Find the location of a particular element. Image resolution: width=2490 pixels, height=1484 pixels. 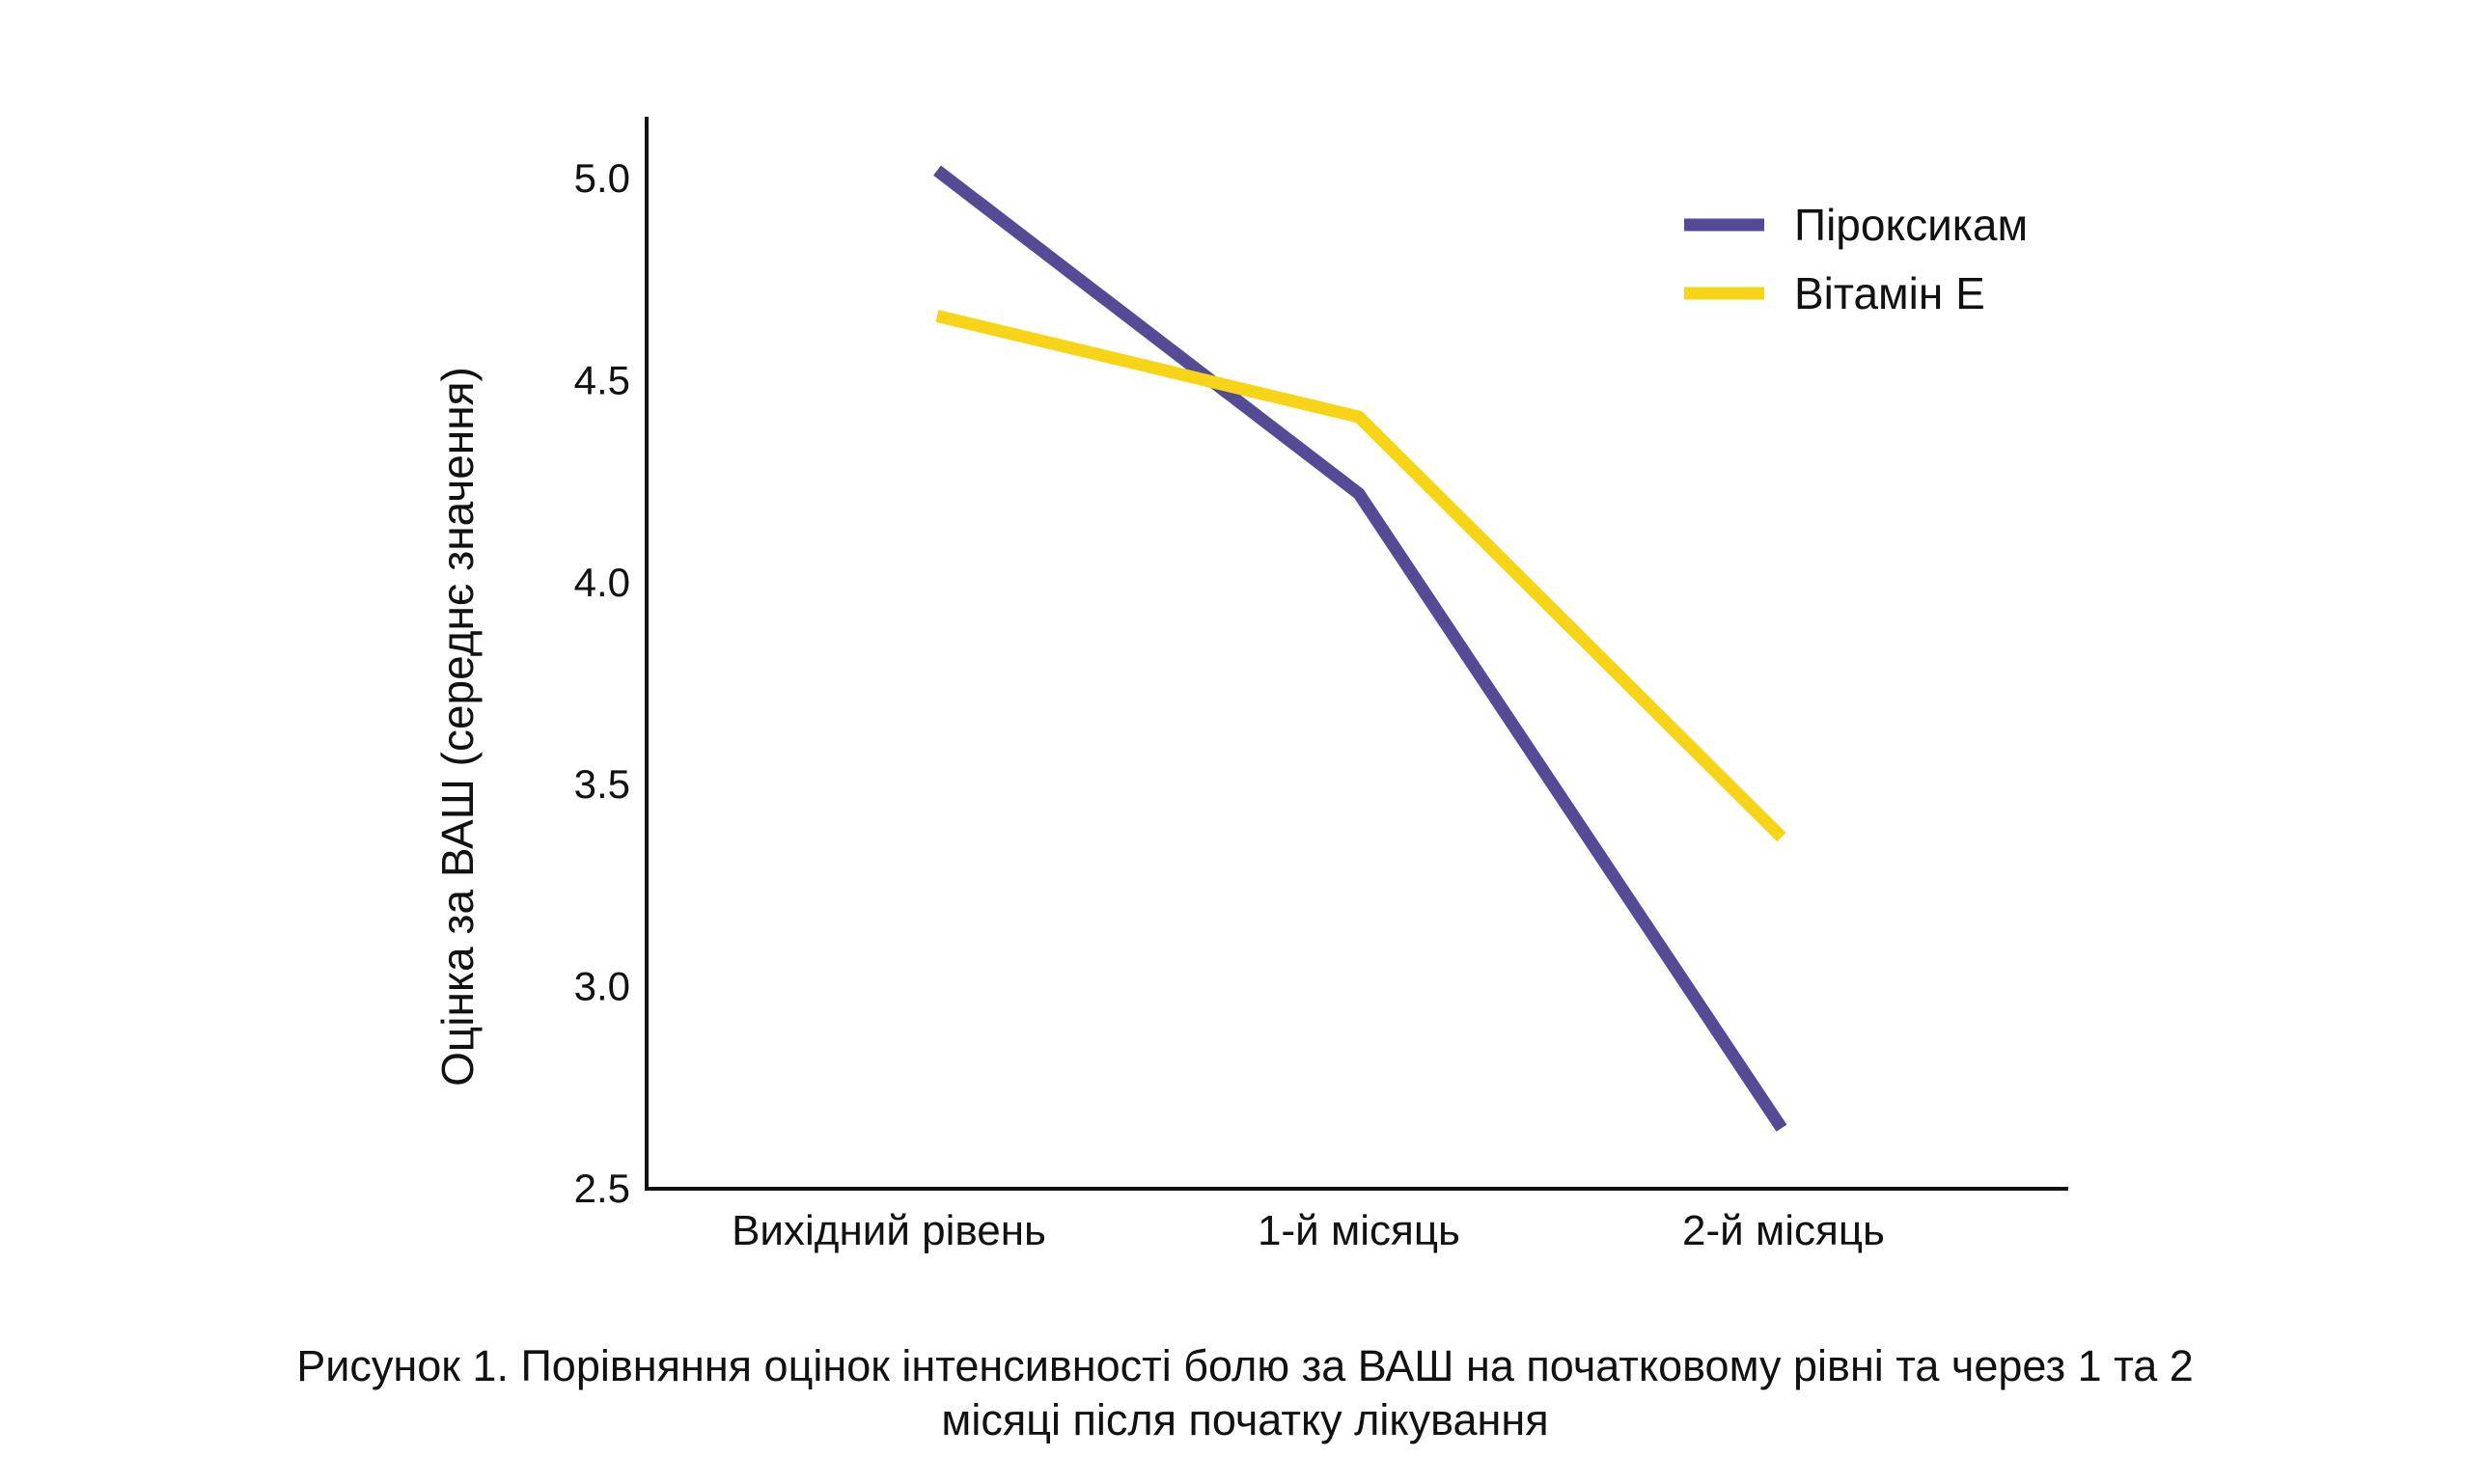

y-tick-label: 4.5 is located at coordinates (602, 379).